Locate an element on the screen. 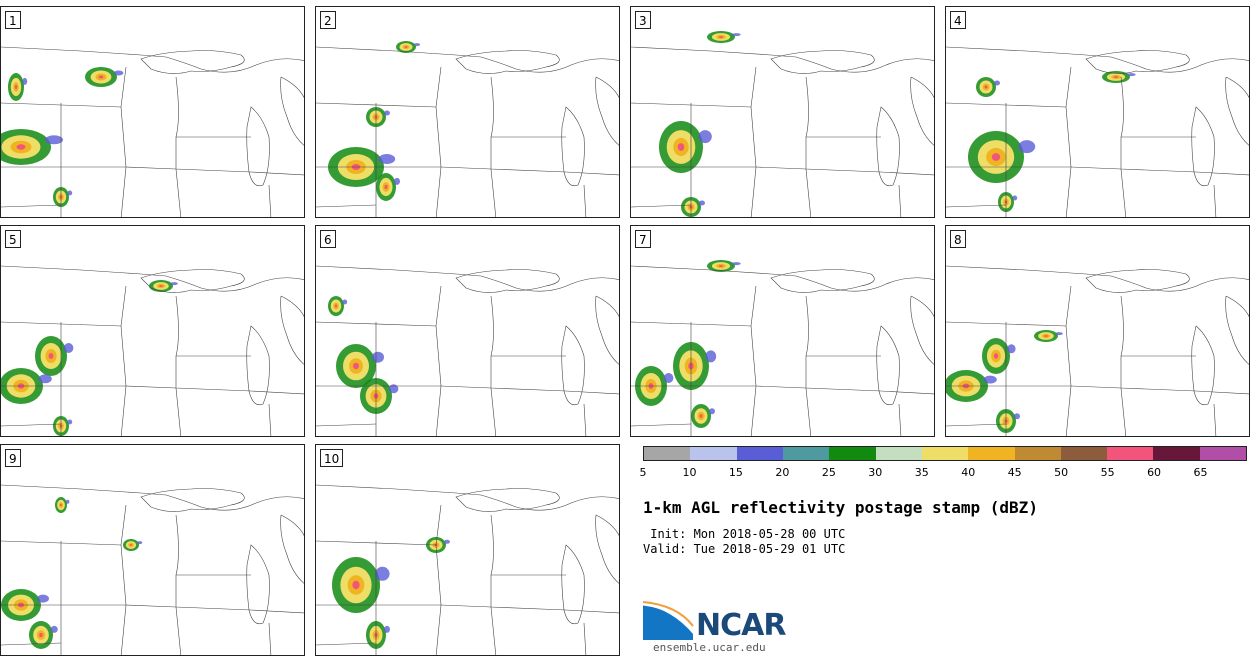 Image resolution: width=1260 pixels, height=657 pixels. colorbar-tick-label: 65 is located at coordinates (1200, 472).